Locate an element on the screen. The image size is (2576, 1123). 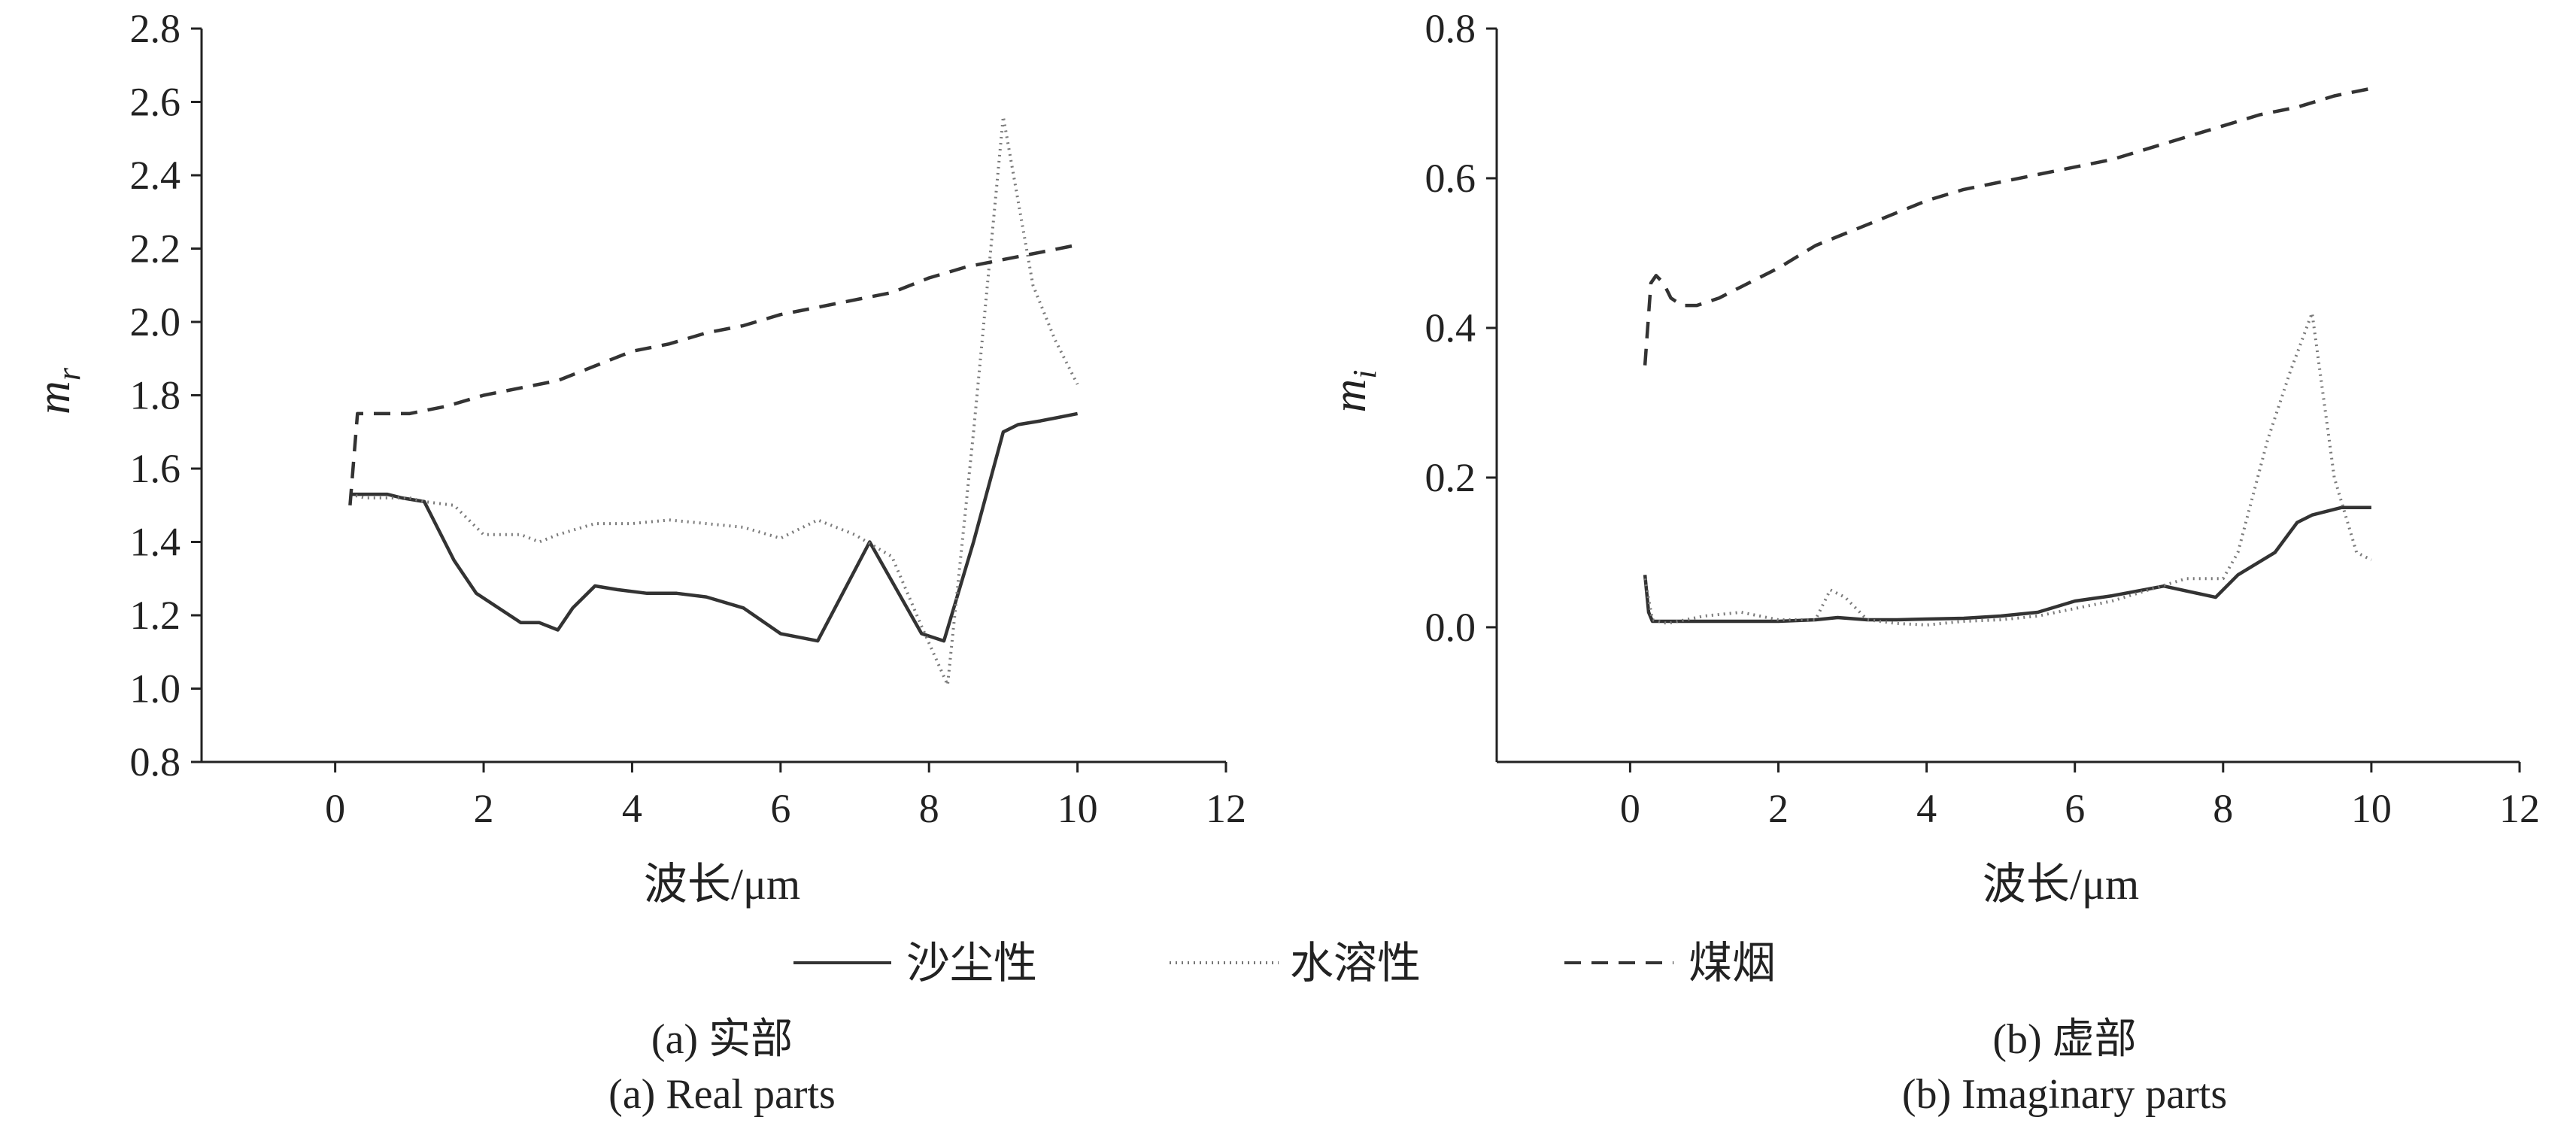
y-tick-label-real: 1.0 is located at coordinates (155, 689).